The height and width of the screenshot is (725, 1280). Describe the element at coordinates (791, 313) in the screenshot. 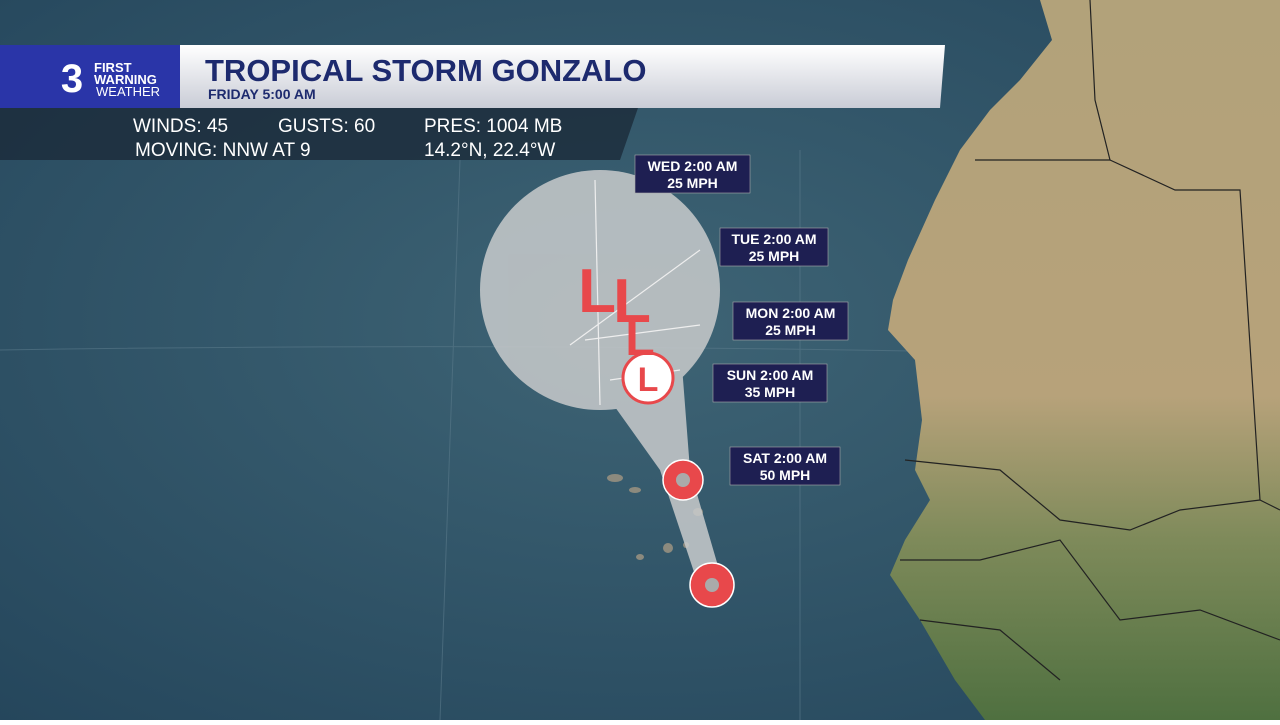

I see `forecast-time: MON 2:00 AM` at that location.